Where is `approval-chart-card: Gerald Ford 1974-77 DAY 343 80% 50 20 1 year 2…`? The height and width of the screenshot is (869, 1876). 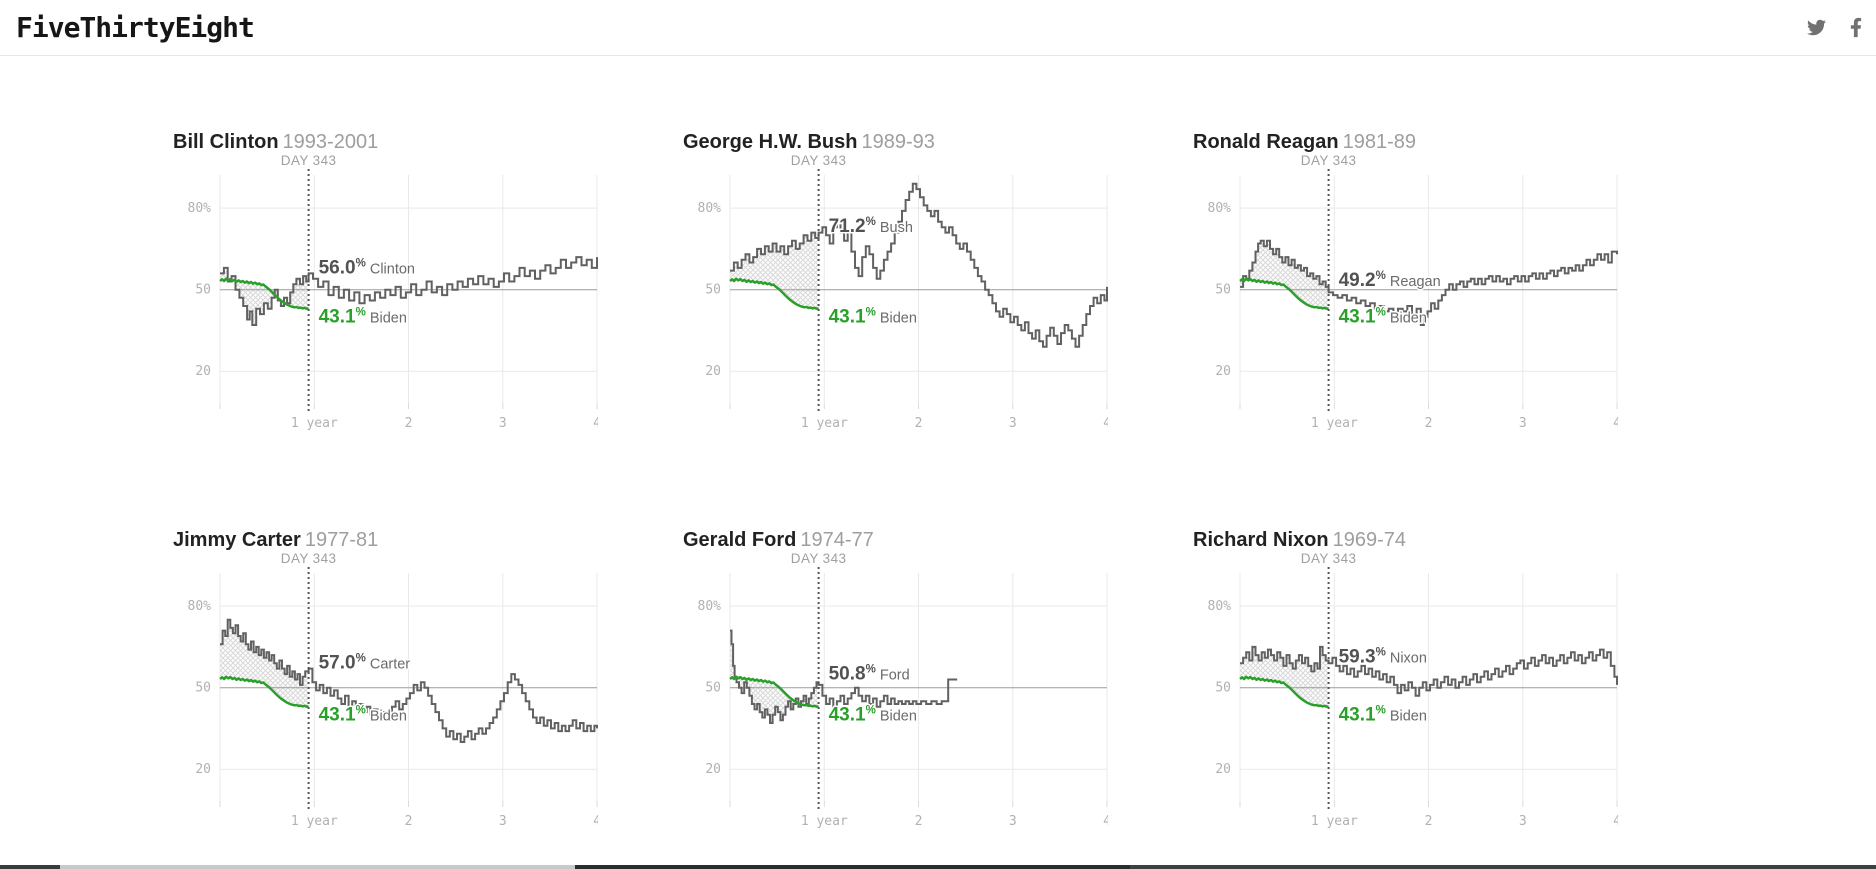
approval-chart-card: Gerald Ford 1974-77 DAY 343 80% 50 20 1 year 2… is located at coordinates (895, 679).